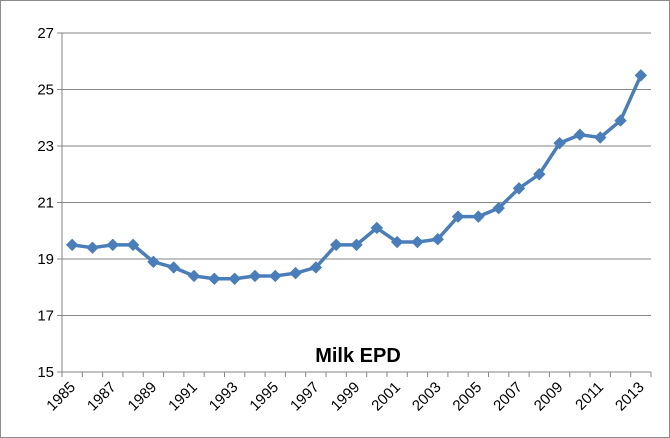  I want to click on data-point-2004, so click(458, 216).